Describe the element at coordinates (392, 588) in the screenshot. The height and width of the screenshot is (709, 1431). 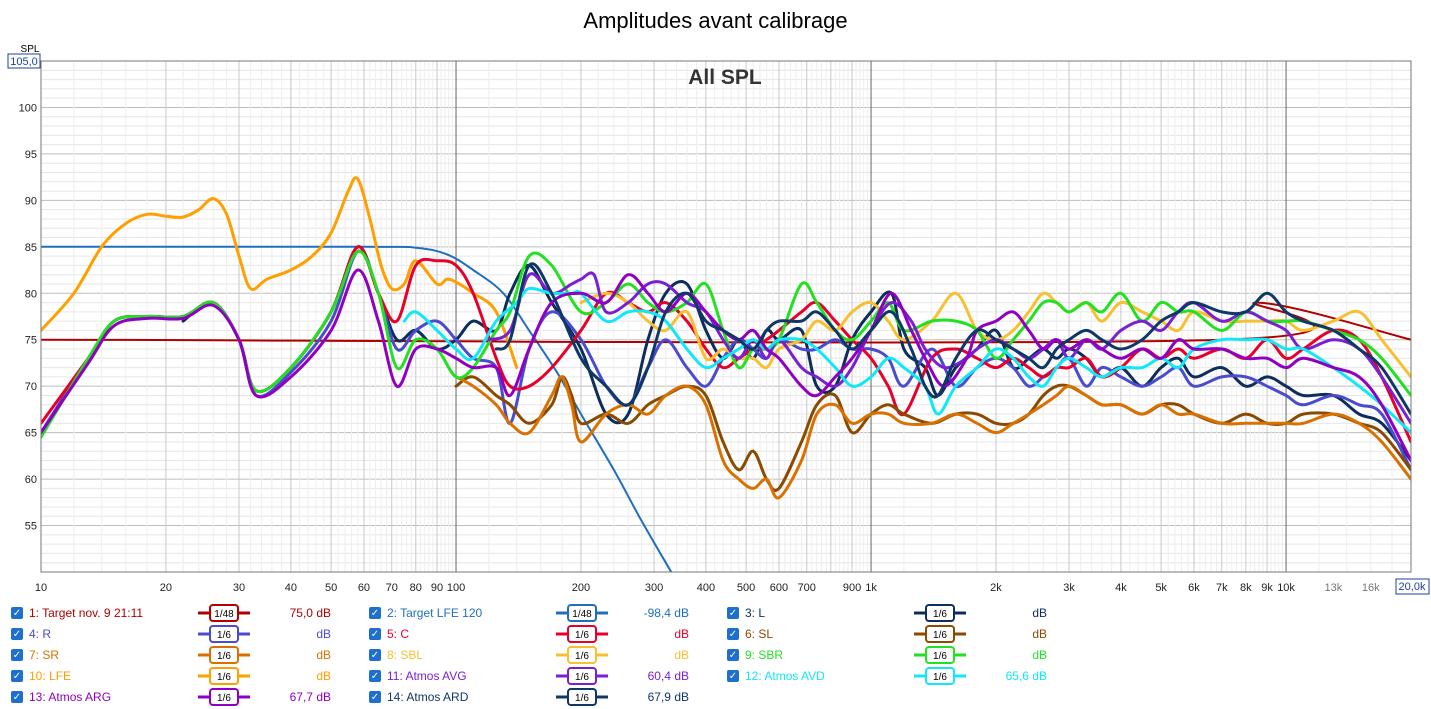
I see `x-tick-label: 70` at that location.